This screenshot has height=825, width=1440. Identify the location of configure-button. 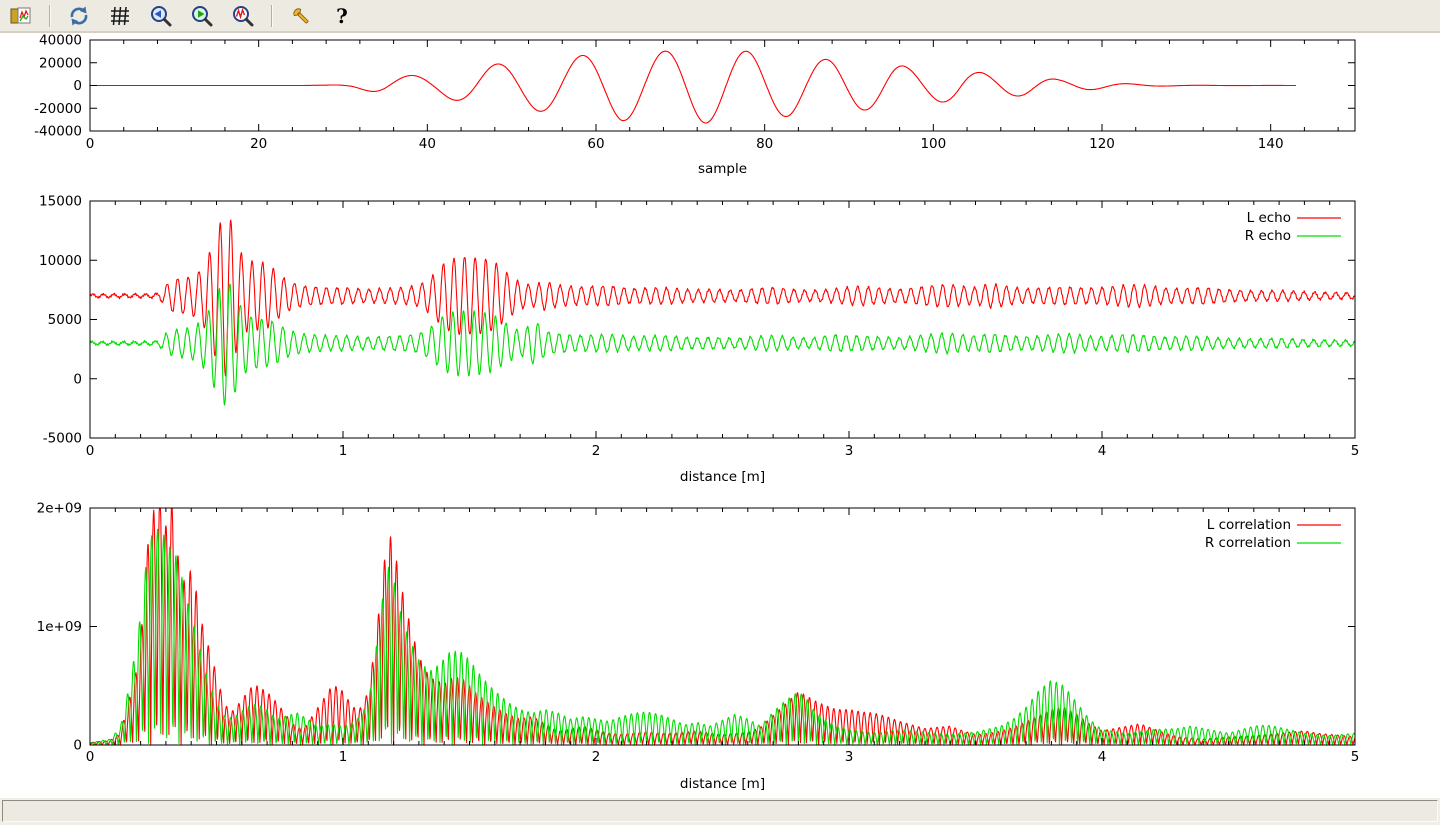
(301, 15).